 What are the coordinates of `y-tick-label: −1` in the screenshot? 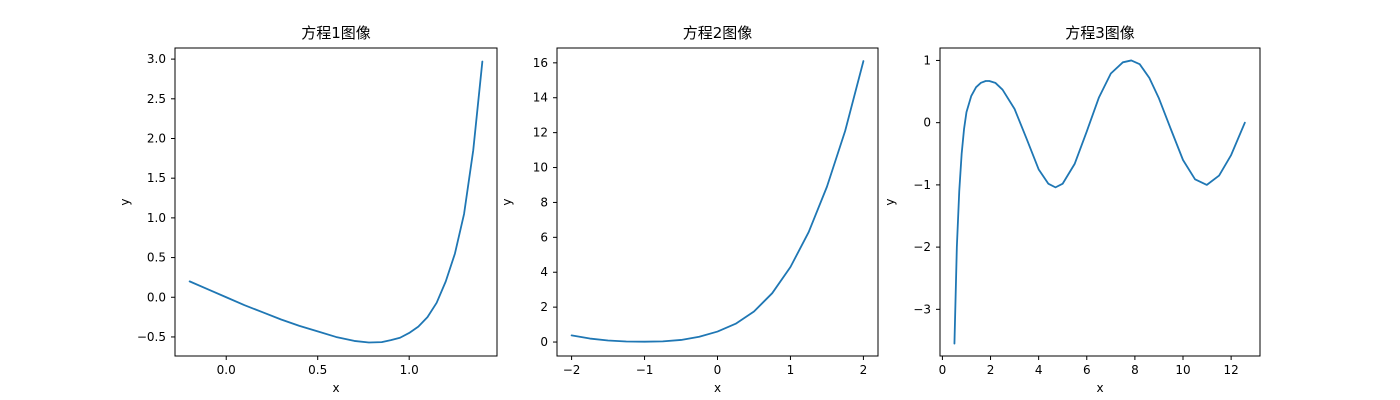 It's located at (922, 185).